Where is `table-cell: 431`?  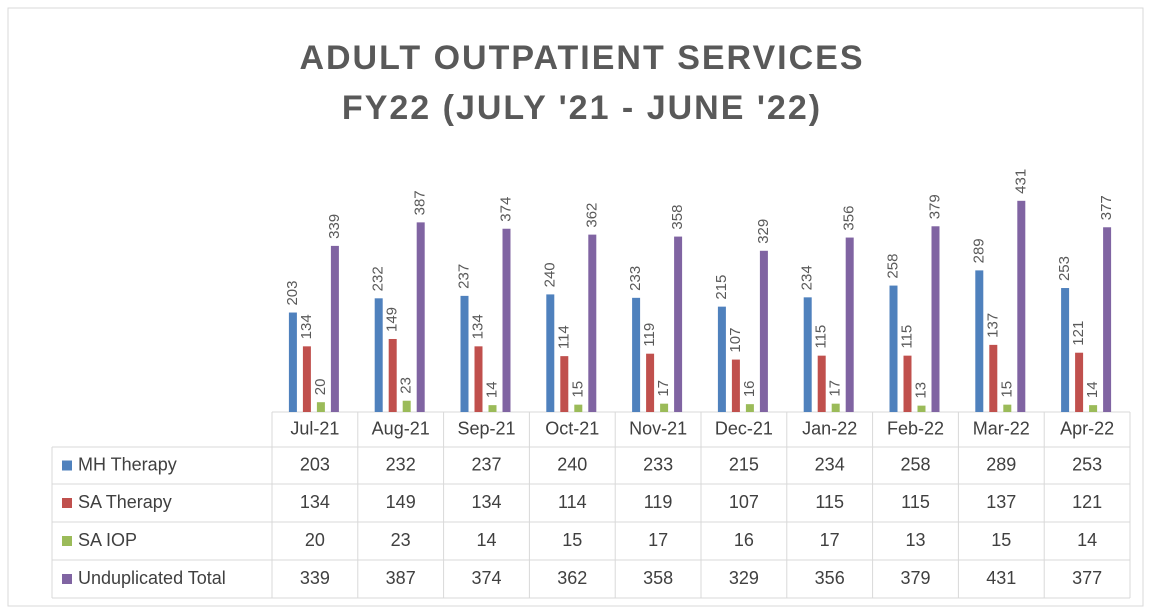
table-cell: 431 is located at coordinates (1001, 578).